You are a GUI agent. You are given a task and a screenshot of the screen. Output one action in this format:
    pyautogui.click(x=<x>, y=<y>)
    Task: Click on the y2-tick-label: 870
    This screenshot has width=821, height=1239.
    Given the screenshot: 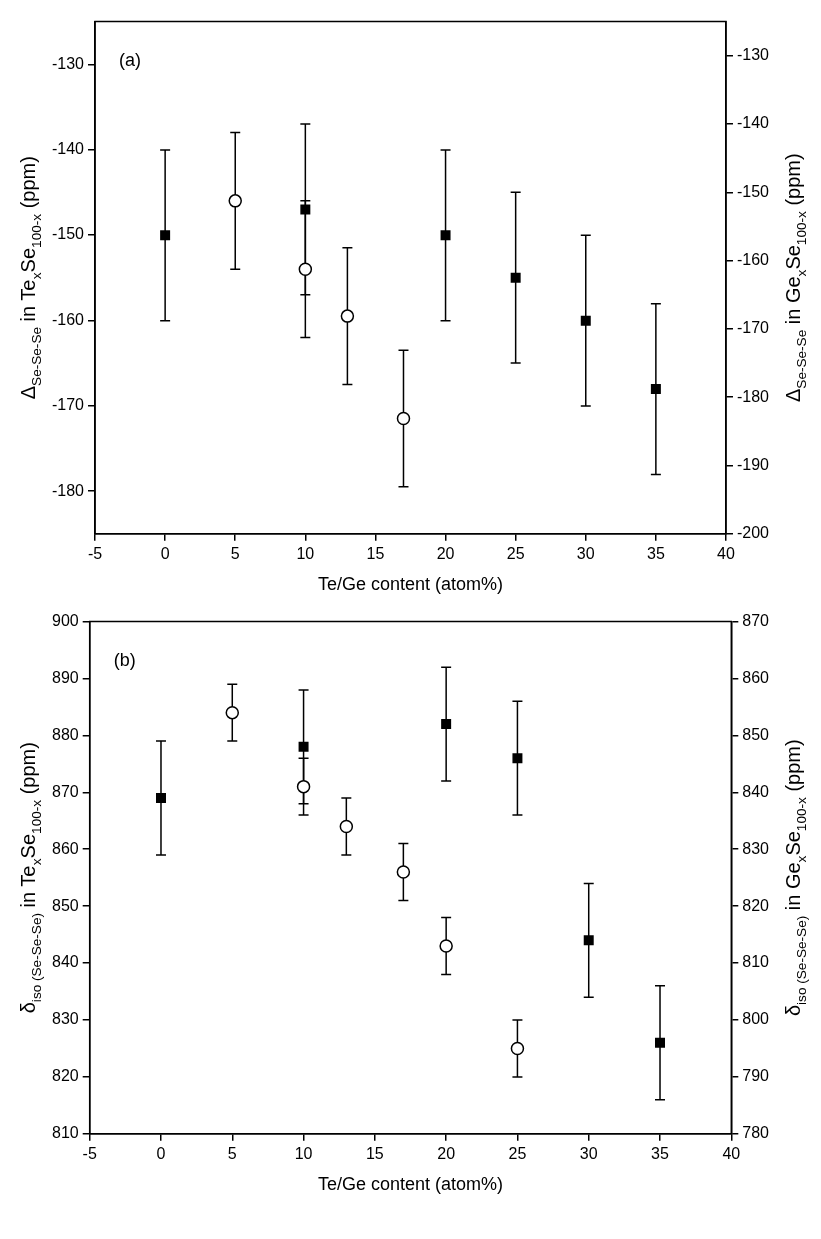 What is the action you would take?
    pyautogui.click(x=756, y=621)
    